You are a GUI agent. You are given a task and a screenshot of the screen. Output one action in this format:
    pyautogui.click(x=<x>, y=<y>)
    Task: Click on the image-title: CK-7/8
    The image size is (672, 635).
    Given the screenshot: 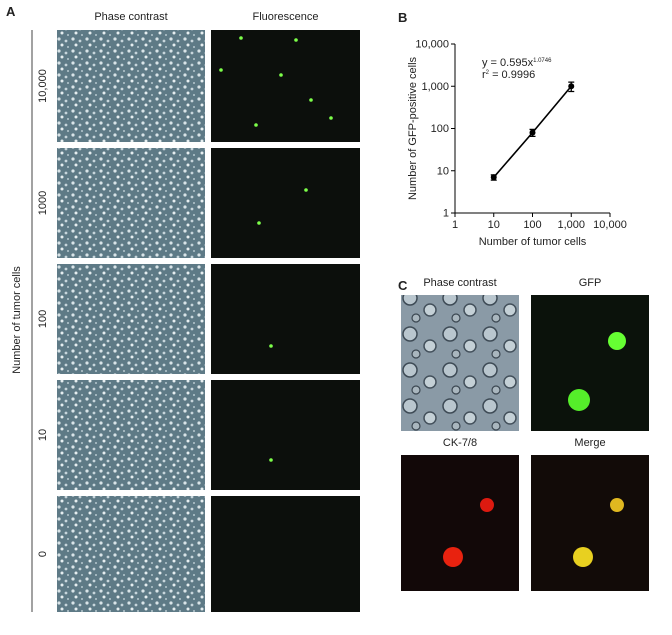 What is the action you would take?
    pyautogui.click(x=460, y=443)
    